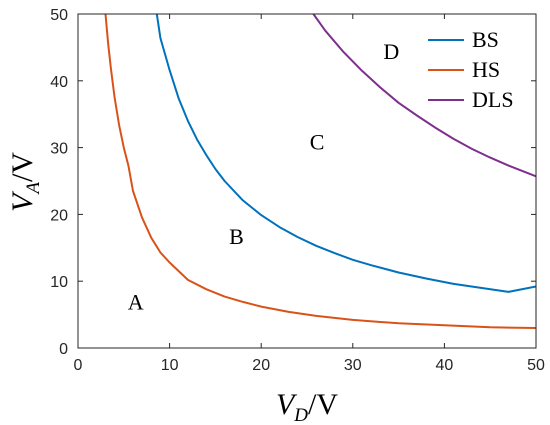 This screenshot has width=550, height=425. Describe the element at coordinates (59, 82) in the screenshot. I see `y-tick-label: 40` at that location.